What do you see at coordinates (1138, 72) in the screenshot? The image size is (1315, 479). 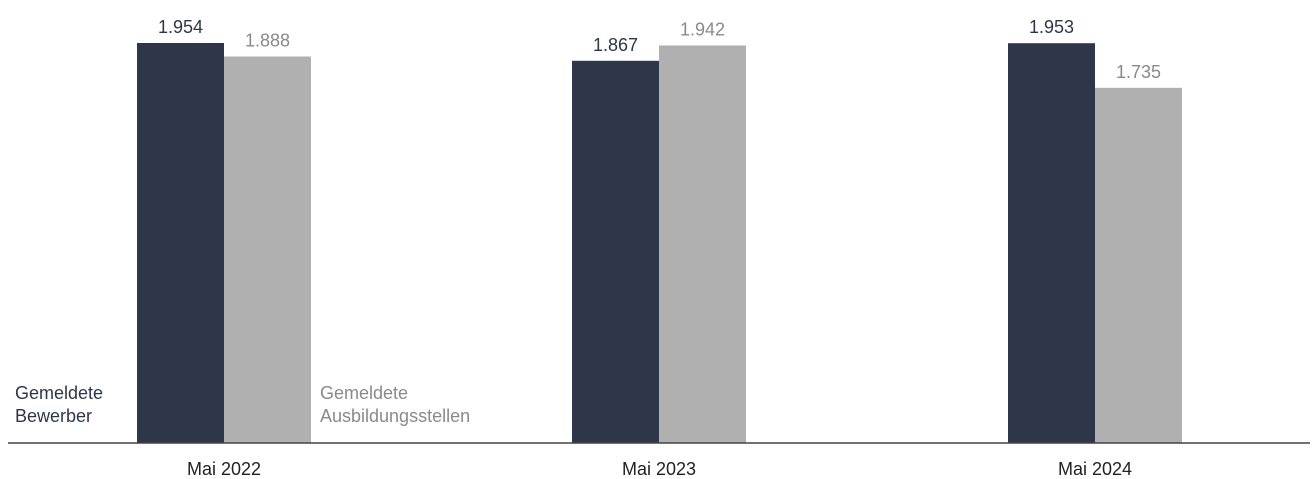 I see `data-label: 1.735` at bounding box center [1138, 72].